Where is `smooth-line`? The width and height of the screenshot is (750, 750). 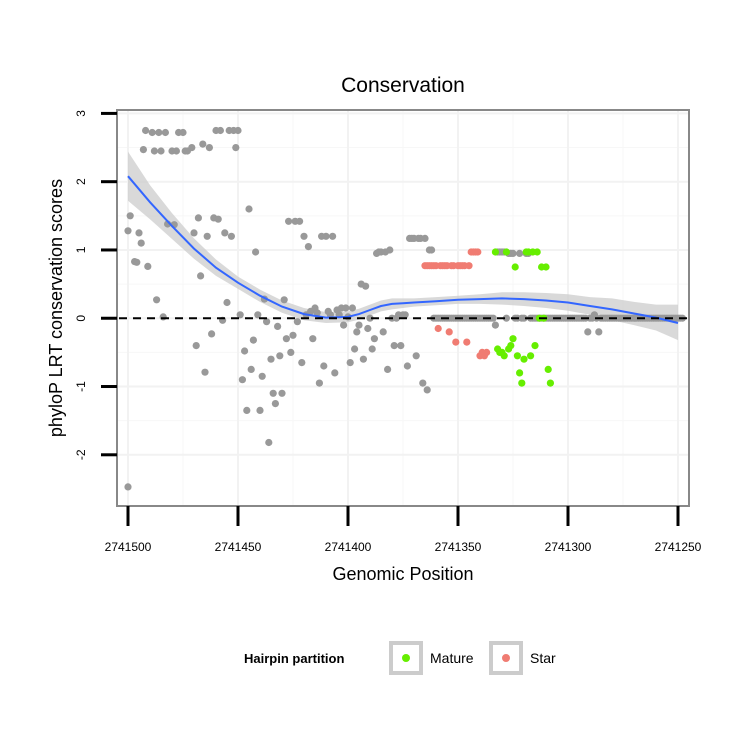 smooth-line is located at coordinates (403, 249).